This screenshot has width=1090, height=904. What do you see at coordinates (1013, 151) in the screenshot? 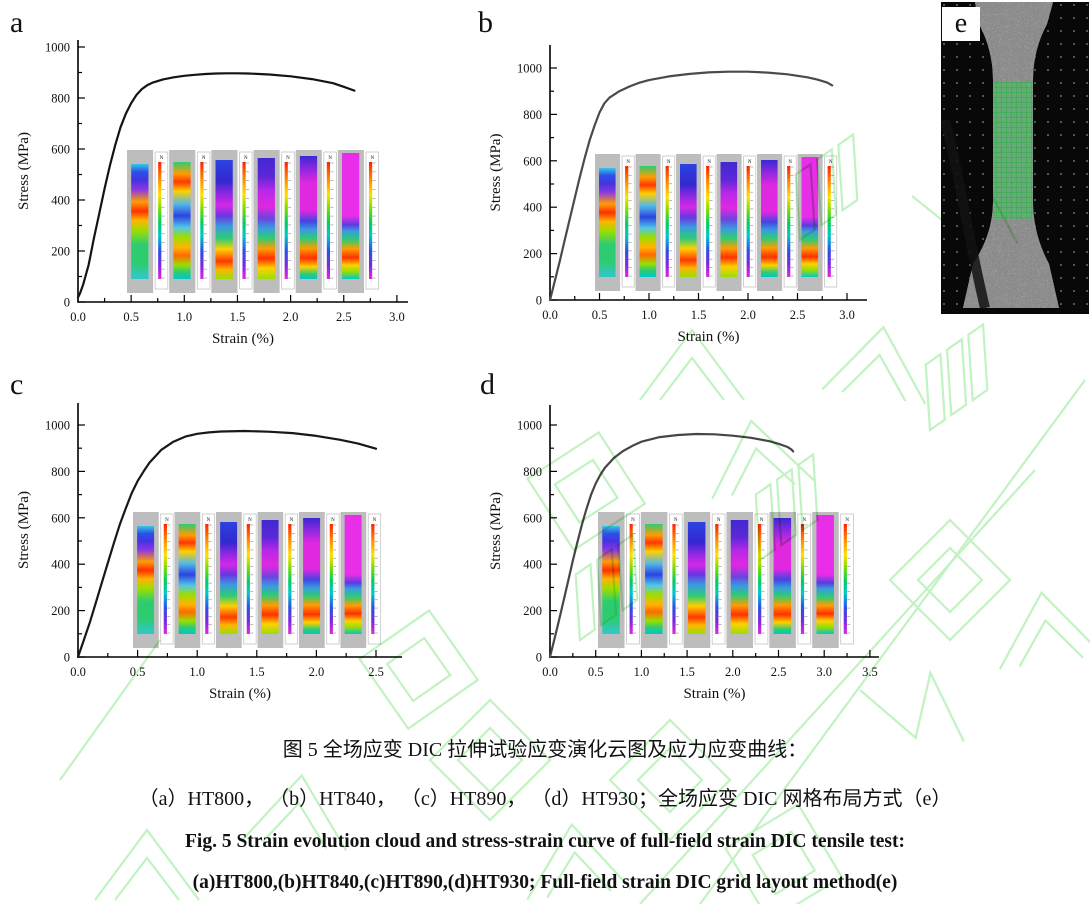
I see `dic-grid-lines` at bounding box center [1013, 151].